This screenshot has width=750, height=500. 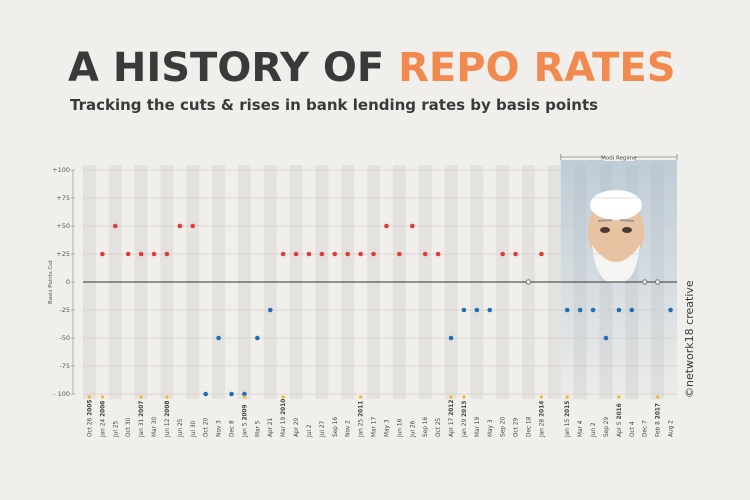 I want to click on date-label: Jan 31, so click(x=142, y=428).